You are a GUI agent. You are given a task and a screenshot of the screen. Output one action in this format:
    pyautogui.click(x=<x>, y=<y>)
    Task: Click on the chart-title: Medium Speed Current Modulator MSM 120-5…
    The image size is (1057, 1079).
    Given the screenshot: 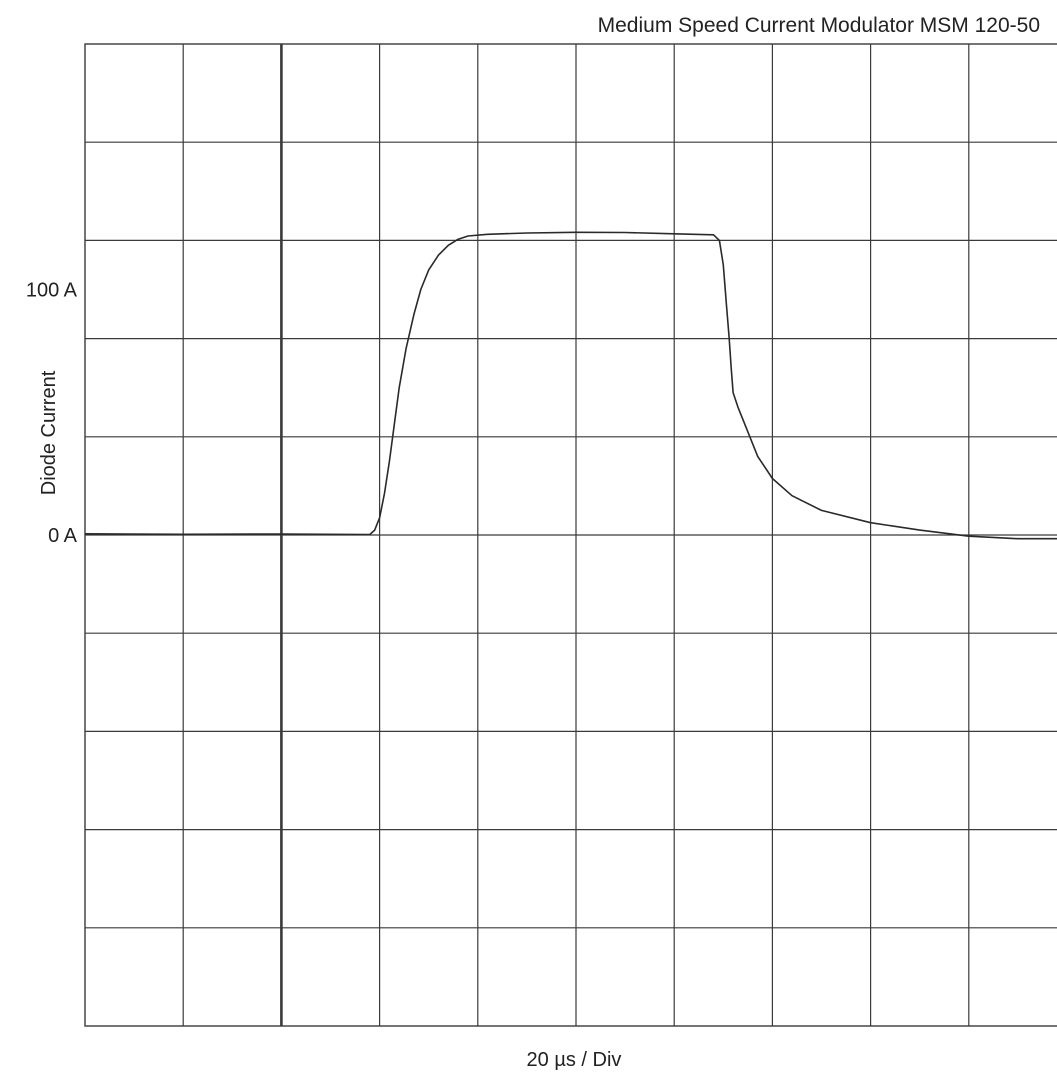 What is the action you would take?
    pyautogui.click(x=819, y=25)
    